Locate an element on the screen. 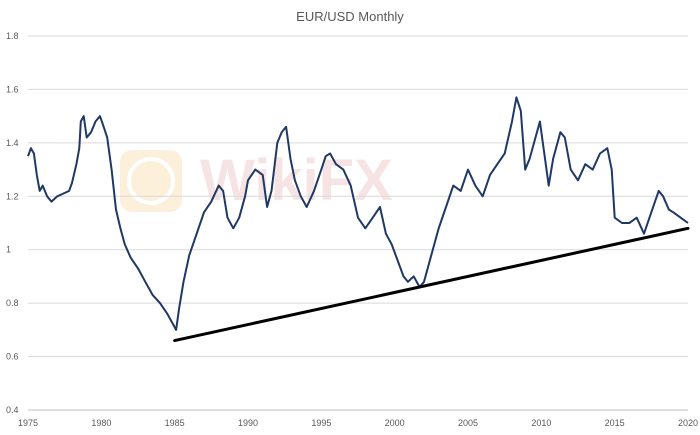  x-tick-label: 2000 is located at coordinates (395, 423).